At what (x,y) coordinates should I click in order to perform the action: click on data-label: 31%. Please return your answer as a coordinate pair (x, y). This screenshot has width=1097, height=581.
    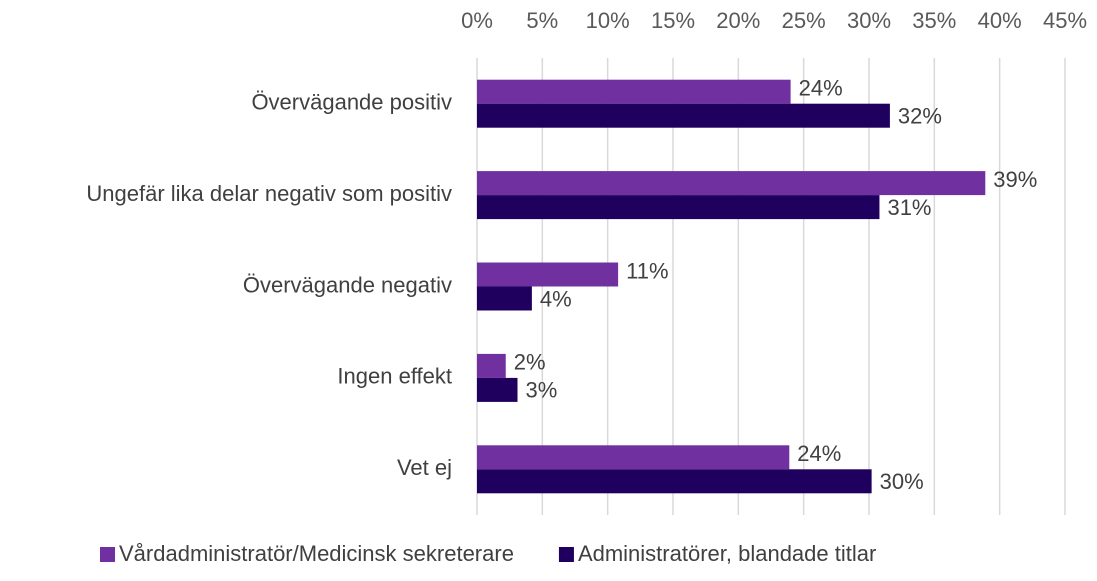
    Looking at the image, I should click on (909, 207).